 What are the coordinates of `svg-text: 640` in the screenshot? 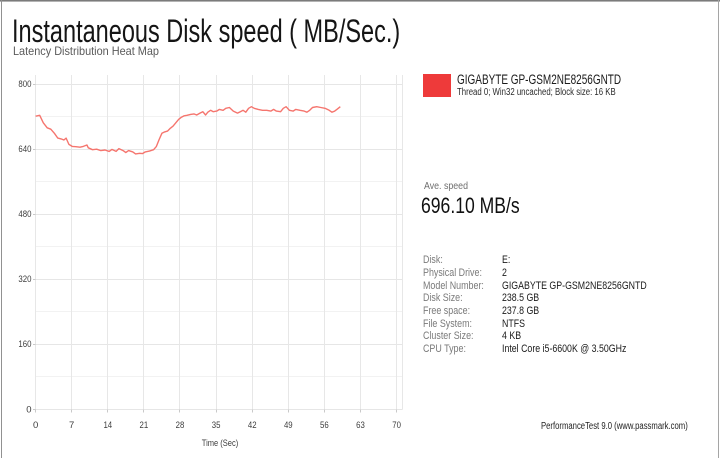 It's located at (24, 149).